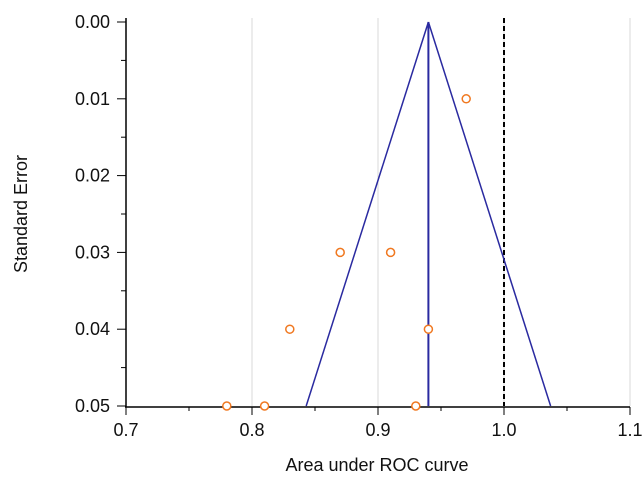 This screenshot has width=644, height=484. Describe the element at coordinates (629, 430) in the screenshot. I see `x-tick-label: 1.1` at that location.